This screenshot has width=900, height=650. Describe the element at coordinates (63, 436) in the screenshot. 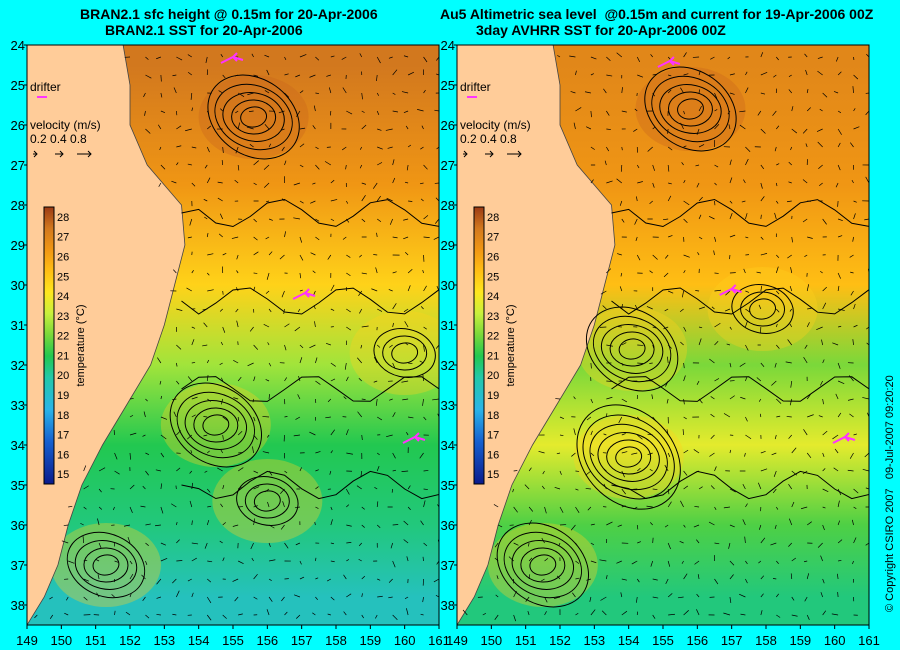

I see `colorbar-tick-label: 17` at that location.